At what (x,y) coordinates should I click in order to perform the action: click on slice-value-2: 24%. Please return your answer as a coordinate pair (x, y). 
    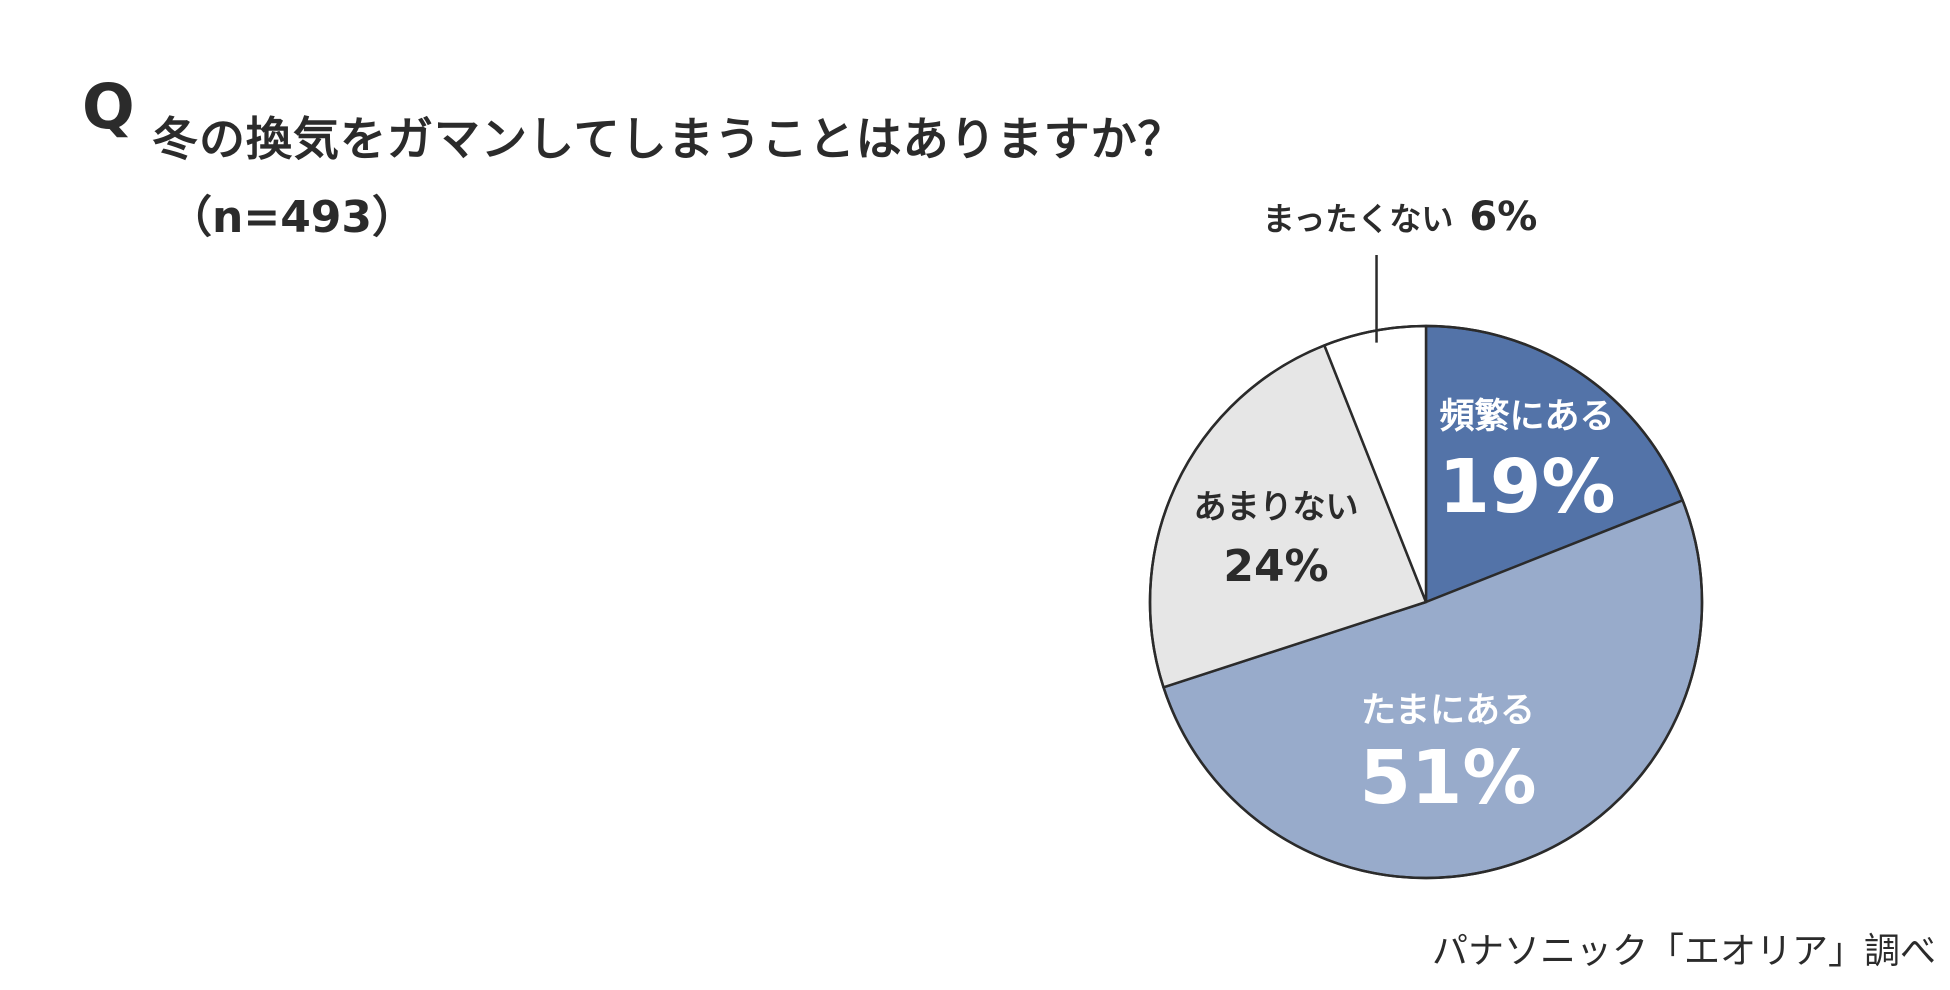
    Looking at the image, I should click on (1275, 566).